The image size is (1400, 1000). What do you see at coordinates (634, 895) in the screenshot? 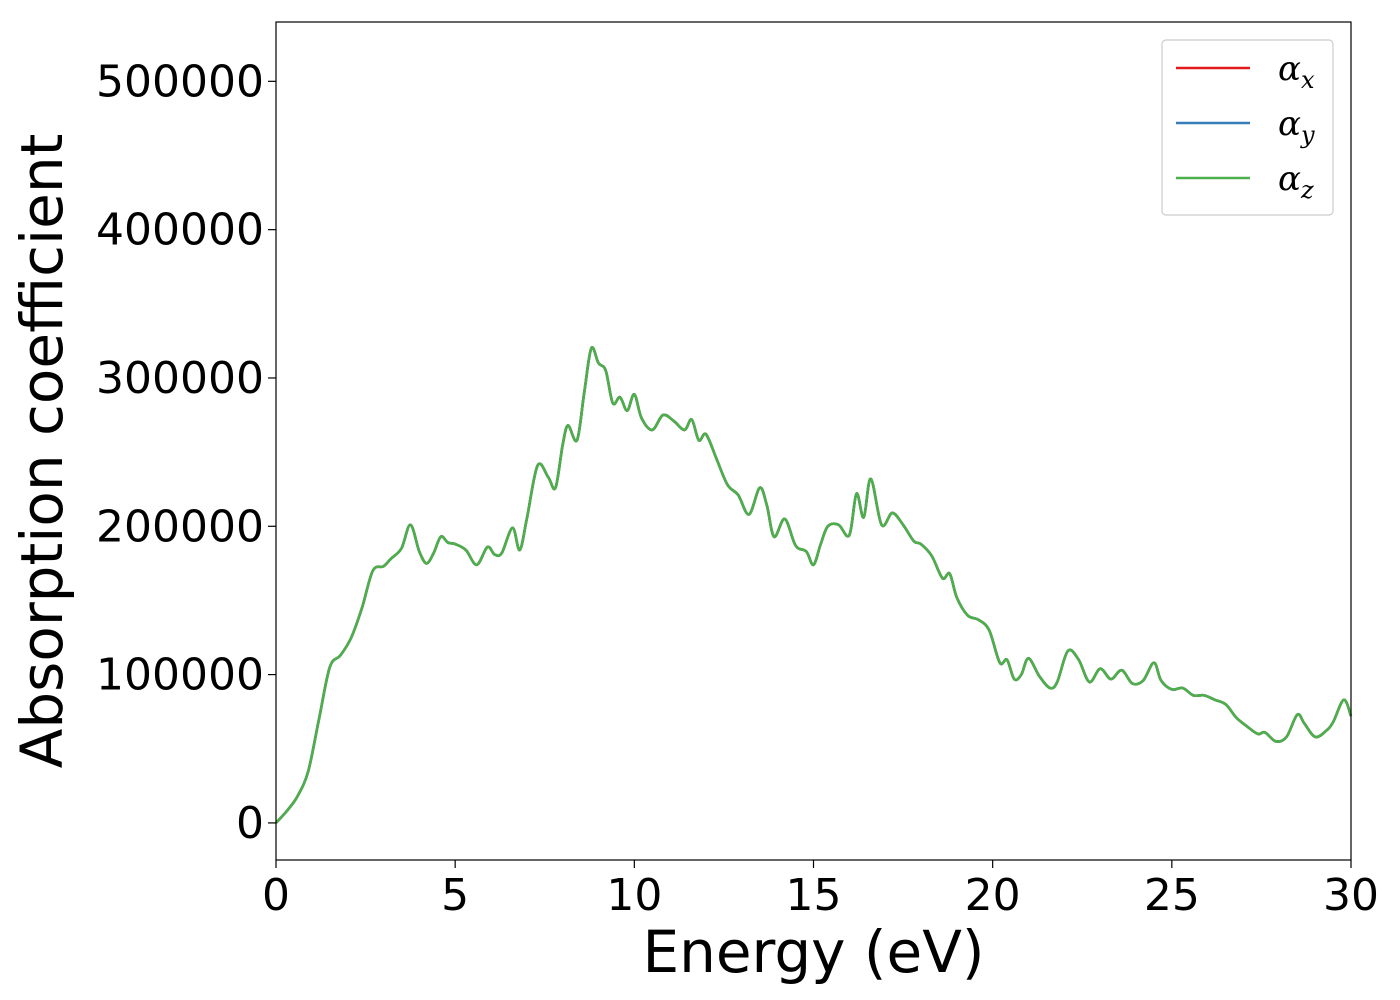
I see `x-tick-label: 10` at bounding box center [634, 895].